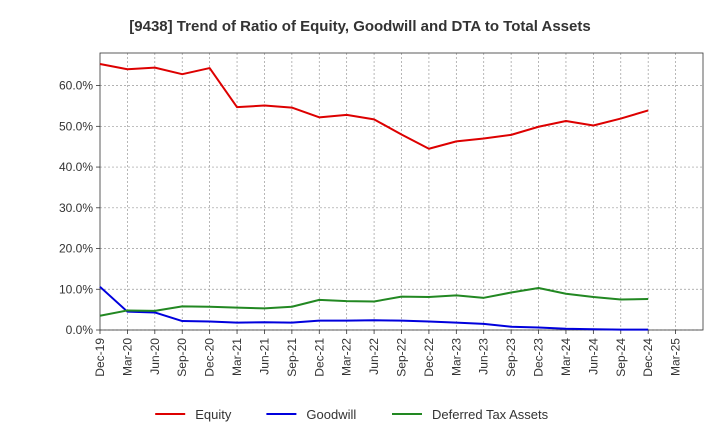 The width and height of the screenshot is (720, 440). I want to click on x-tick-label: Jun-24, so click(593, 356).